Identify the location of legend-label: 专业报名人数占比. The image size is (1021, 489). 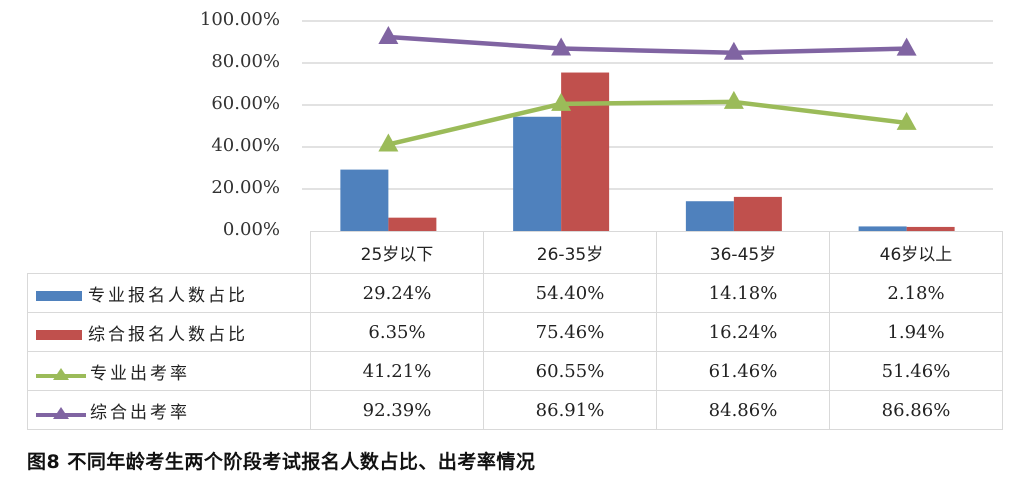
(168, 295).